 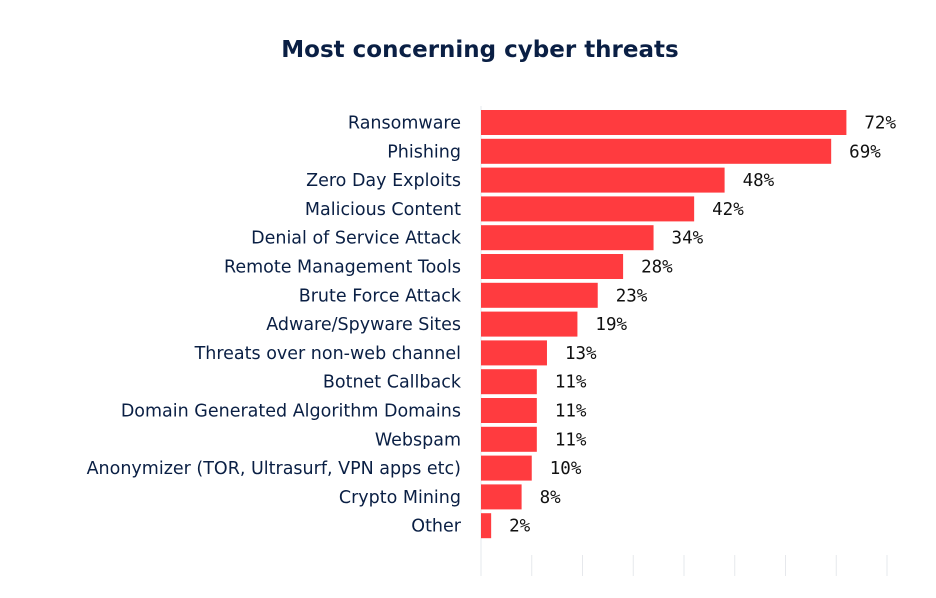 I want to click on value-label: 42%, so click(x=728, y=210).